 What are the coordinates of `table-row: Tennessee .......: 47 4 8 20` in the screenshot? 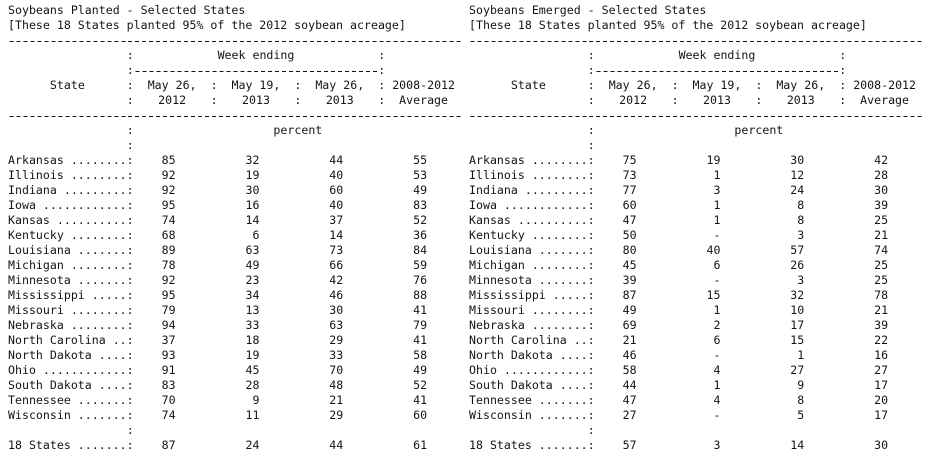 It's located at (696, 400).